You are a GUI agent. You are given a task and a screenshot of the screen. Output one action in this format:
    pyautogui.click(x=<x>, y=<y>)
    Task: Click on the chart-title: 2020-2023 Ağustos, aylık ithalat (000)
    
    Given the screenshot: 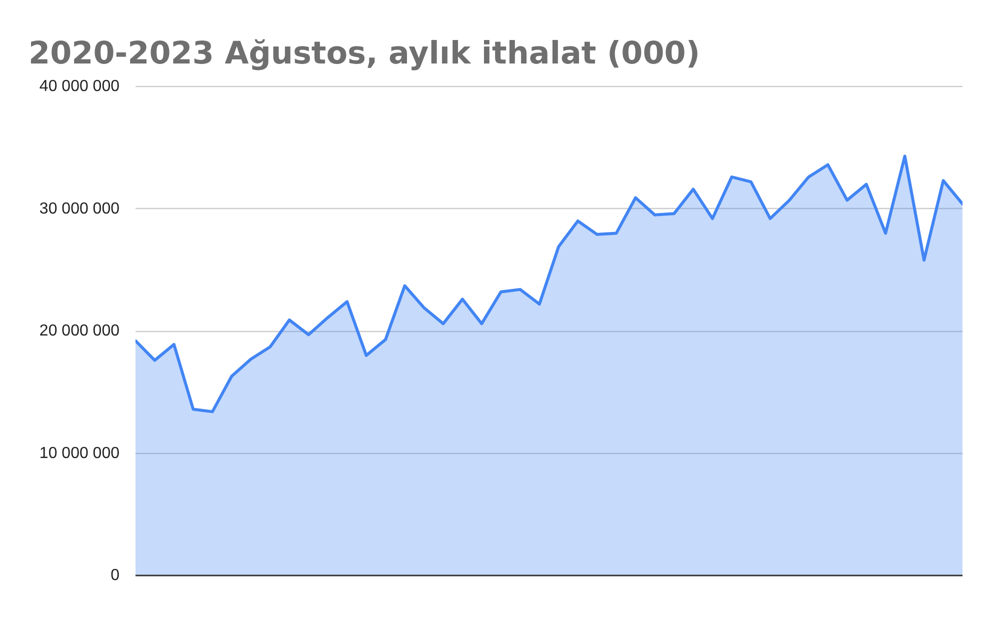 What is the action you would take?
    pyautogui.click(x=364, y=54)
    